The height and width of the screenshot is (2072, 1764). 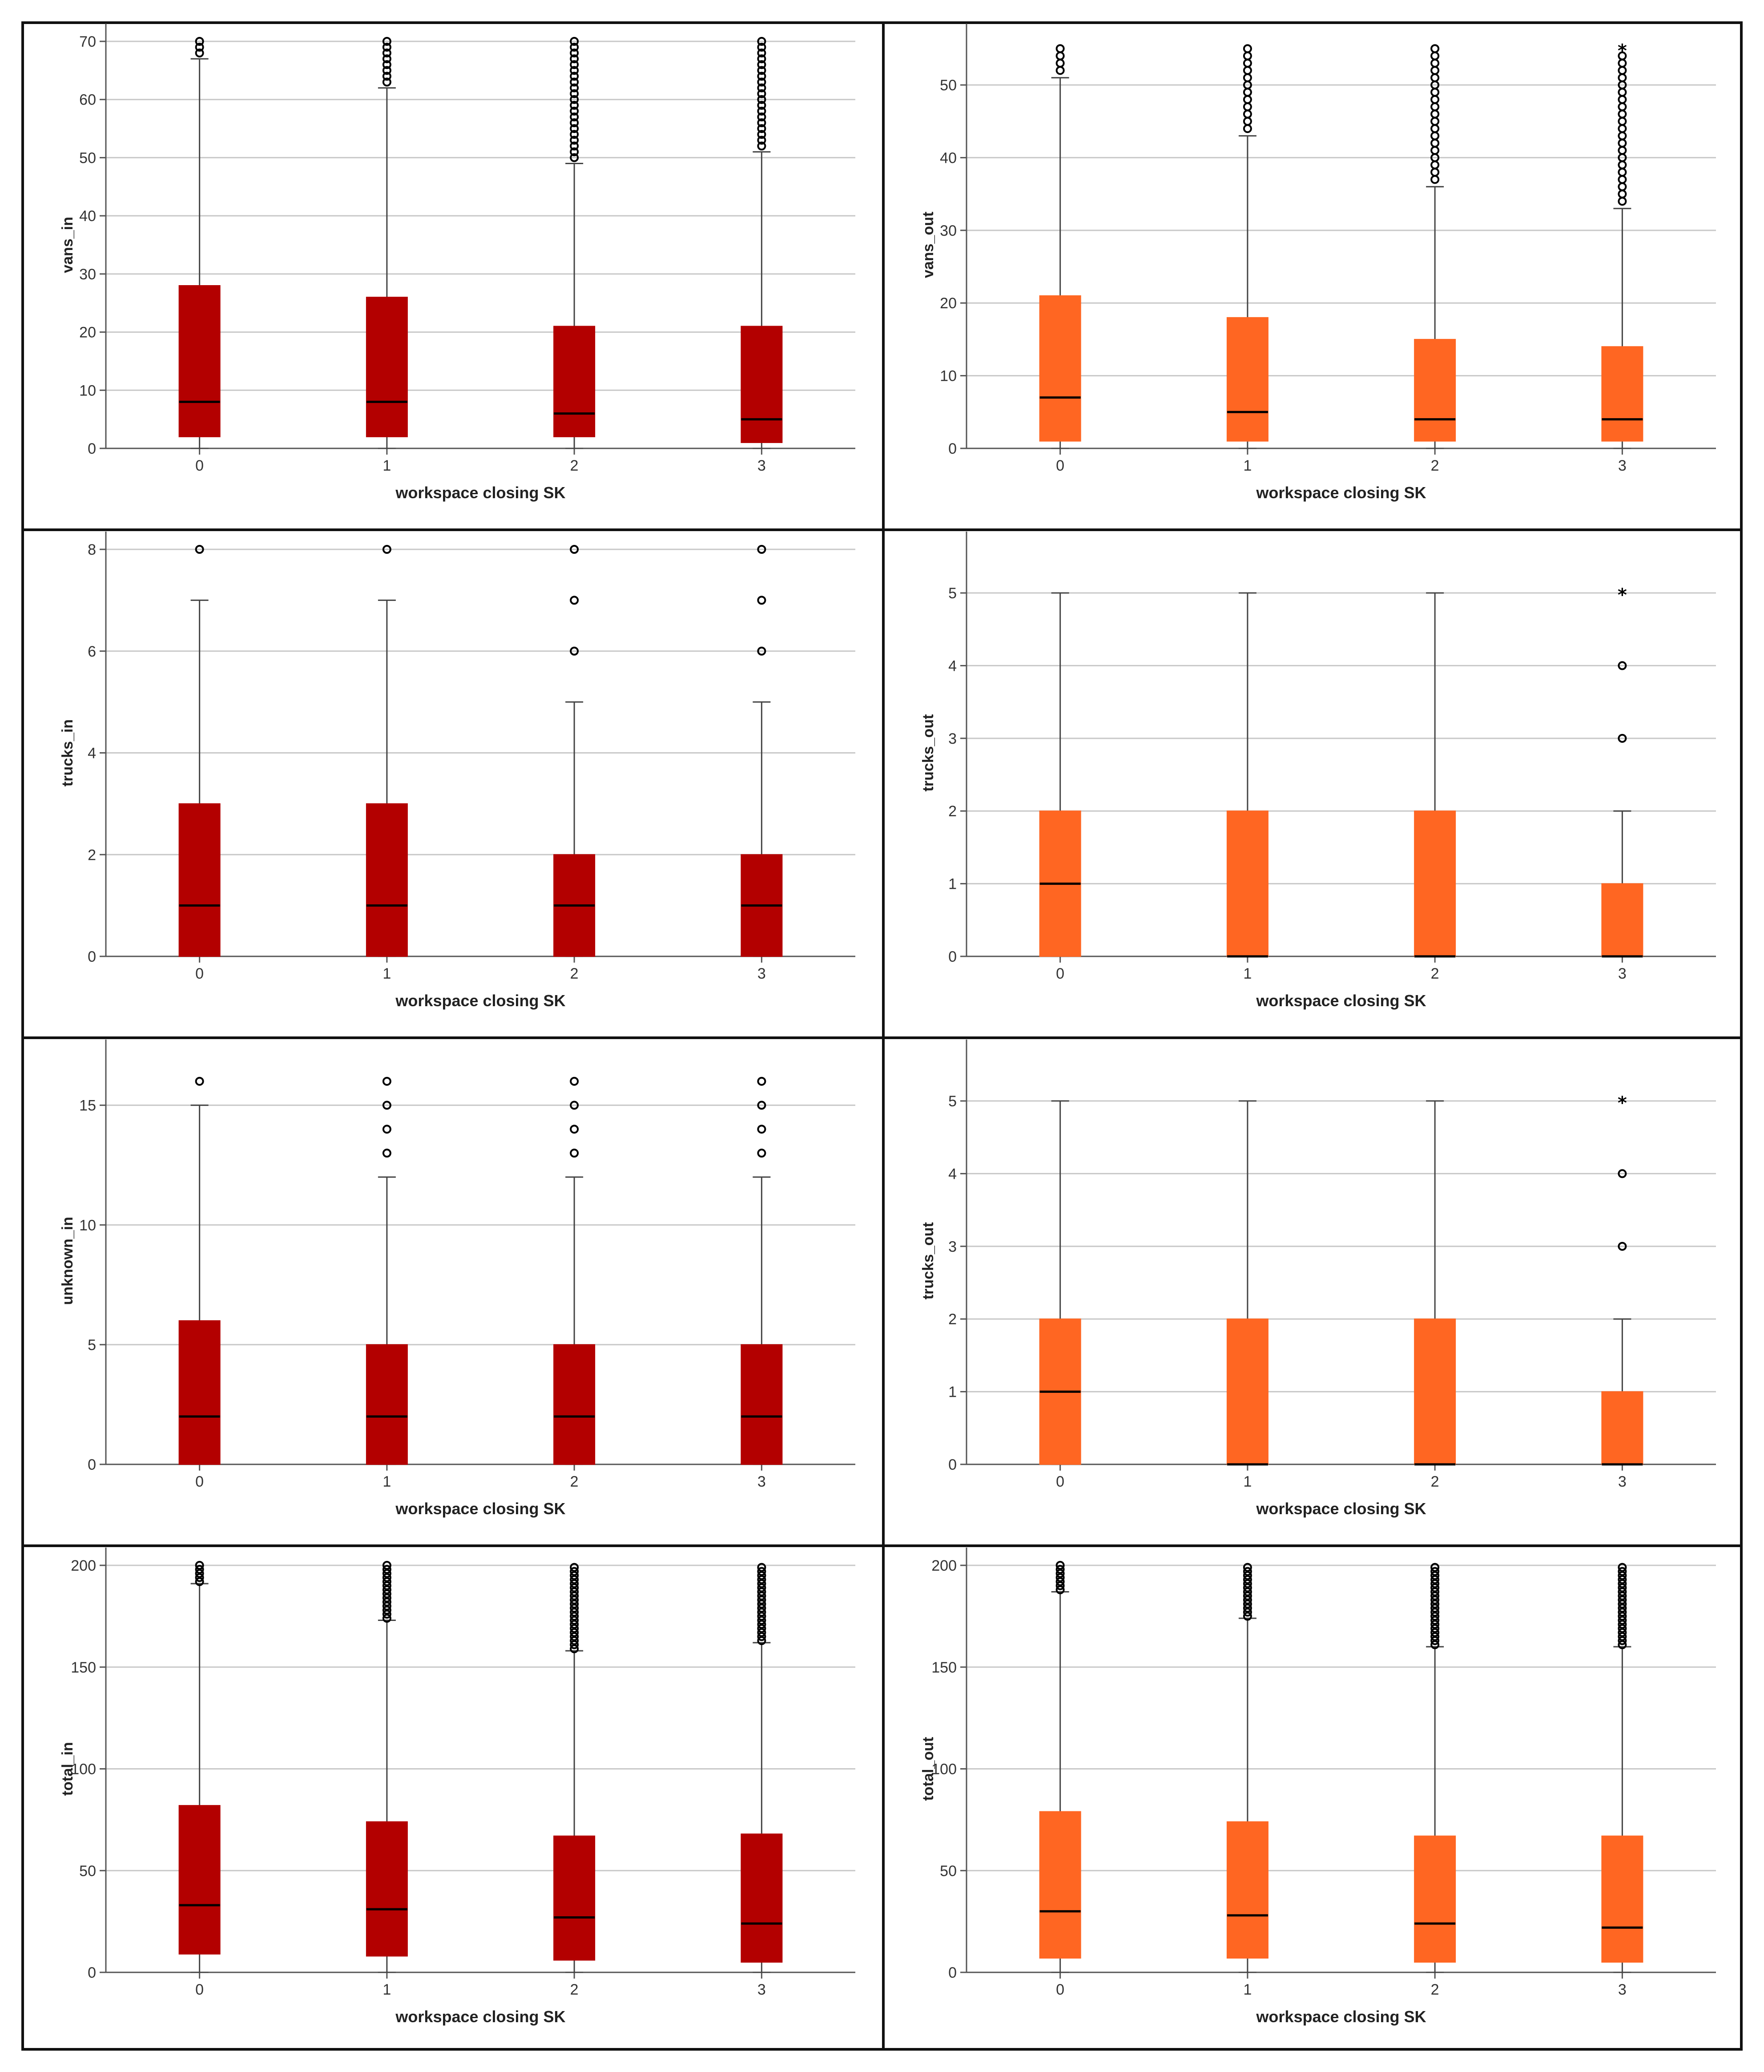 I want to click on y-tick-label: 1, so click(x=953, y=1392).